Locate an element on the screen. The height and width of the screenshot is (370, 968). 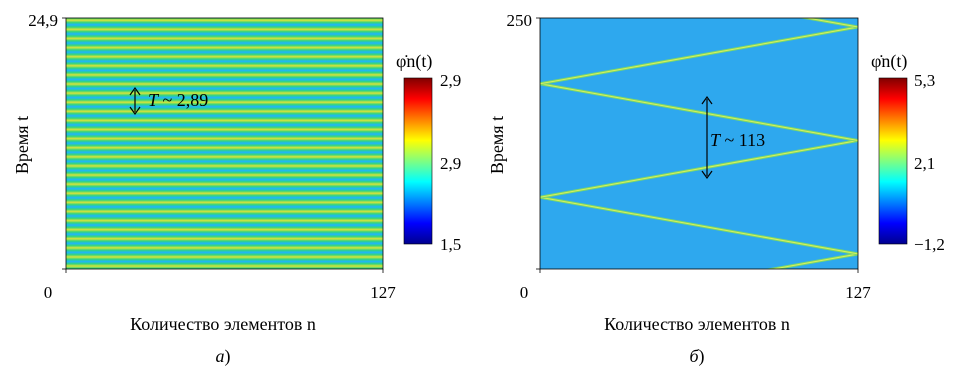
colorbar-label-b: φ̇n(t) is located at coordinates (889, 61).